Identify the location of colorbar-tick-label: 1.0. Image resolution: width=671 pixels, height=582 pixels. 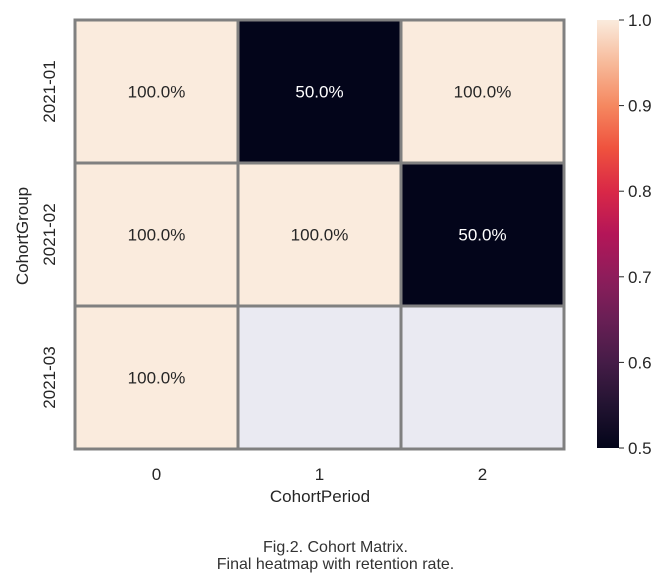
(640, 20).